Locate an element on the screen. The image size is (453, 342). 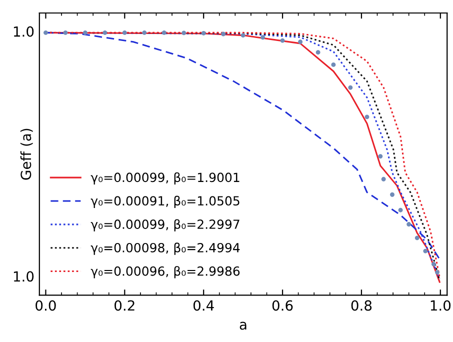
legend-label: γ₀=0.00099, β₀=2.2997 is located at coordinates (165, 225).